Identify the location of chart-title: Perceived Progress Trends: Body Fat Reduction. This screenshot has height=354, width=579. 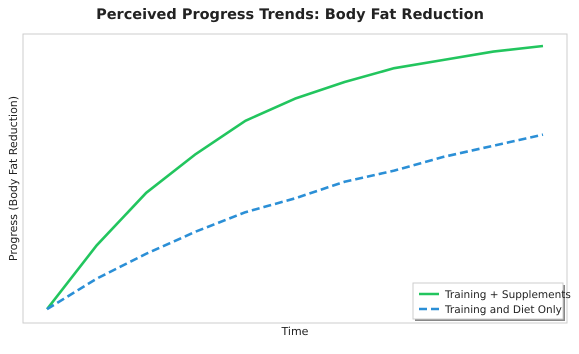
(290, 15).